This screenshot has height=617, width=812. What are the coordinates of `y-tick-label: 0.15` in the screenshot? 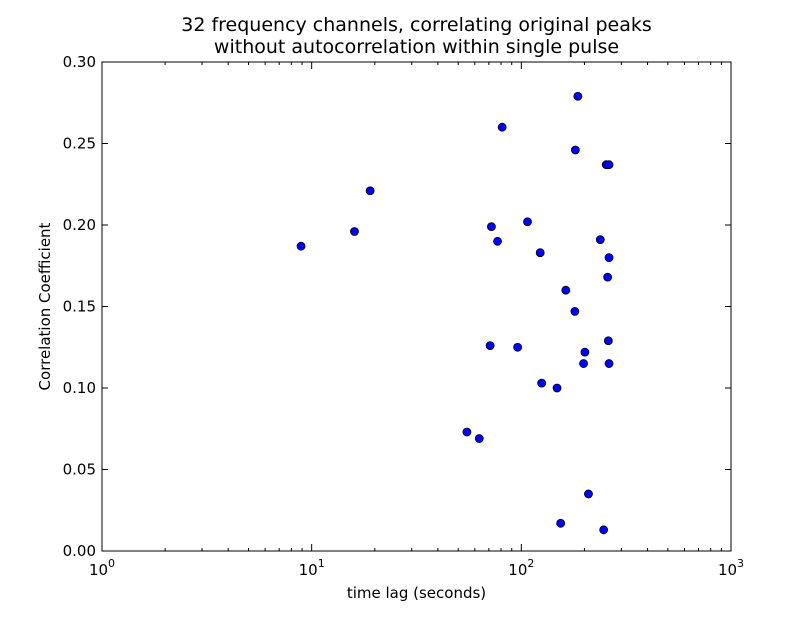 It's located at (79, 307).